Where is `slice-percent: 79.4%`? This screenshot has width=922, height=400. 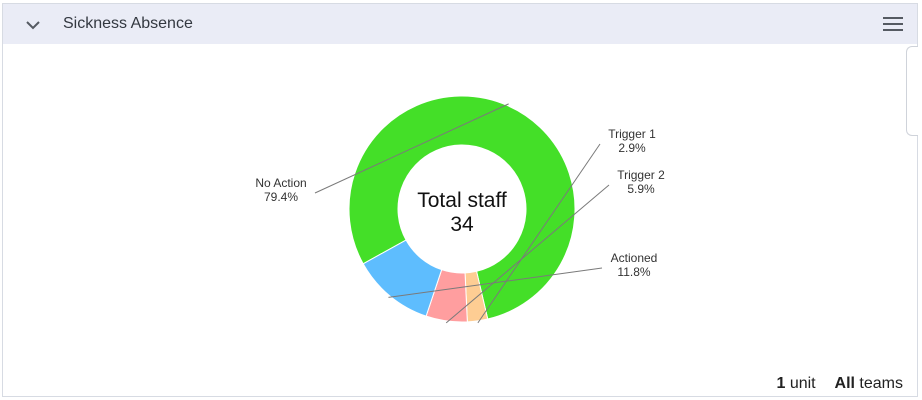
slice-percent: 79.4% is located at coordinates (281, 197).